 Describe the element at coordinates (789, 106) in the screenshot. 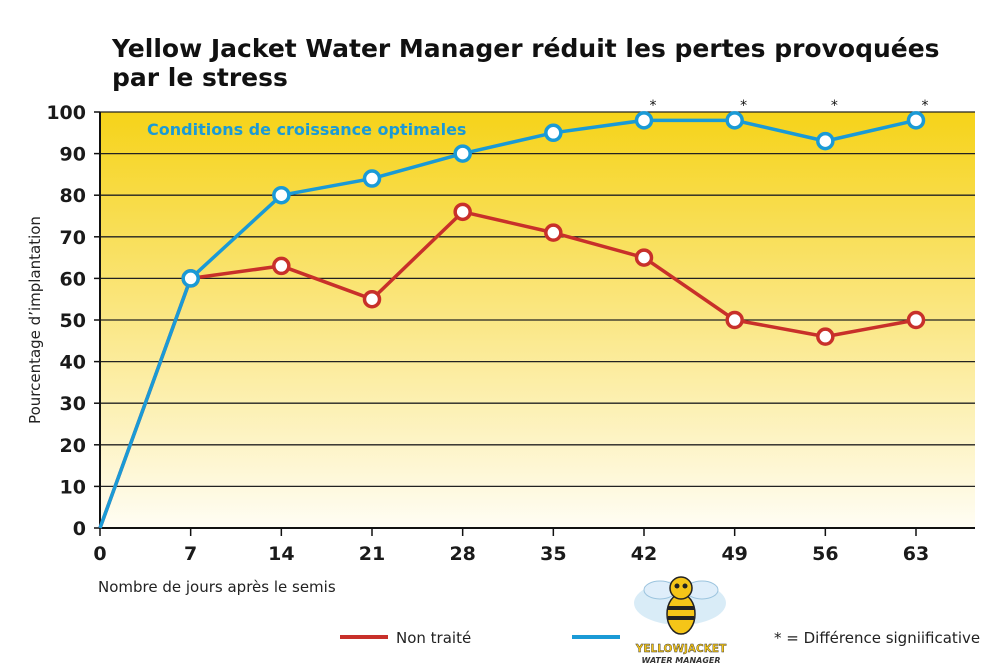

I see `significance-markers: * * * *` at that location.